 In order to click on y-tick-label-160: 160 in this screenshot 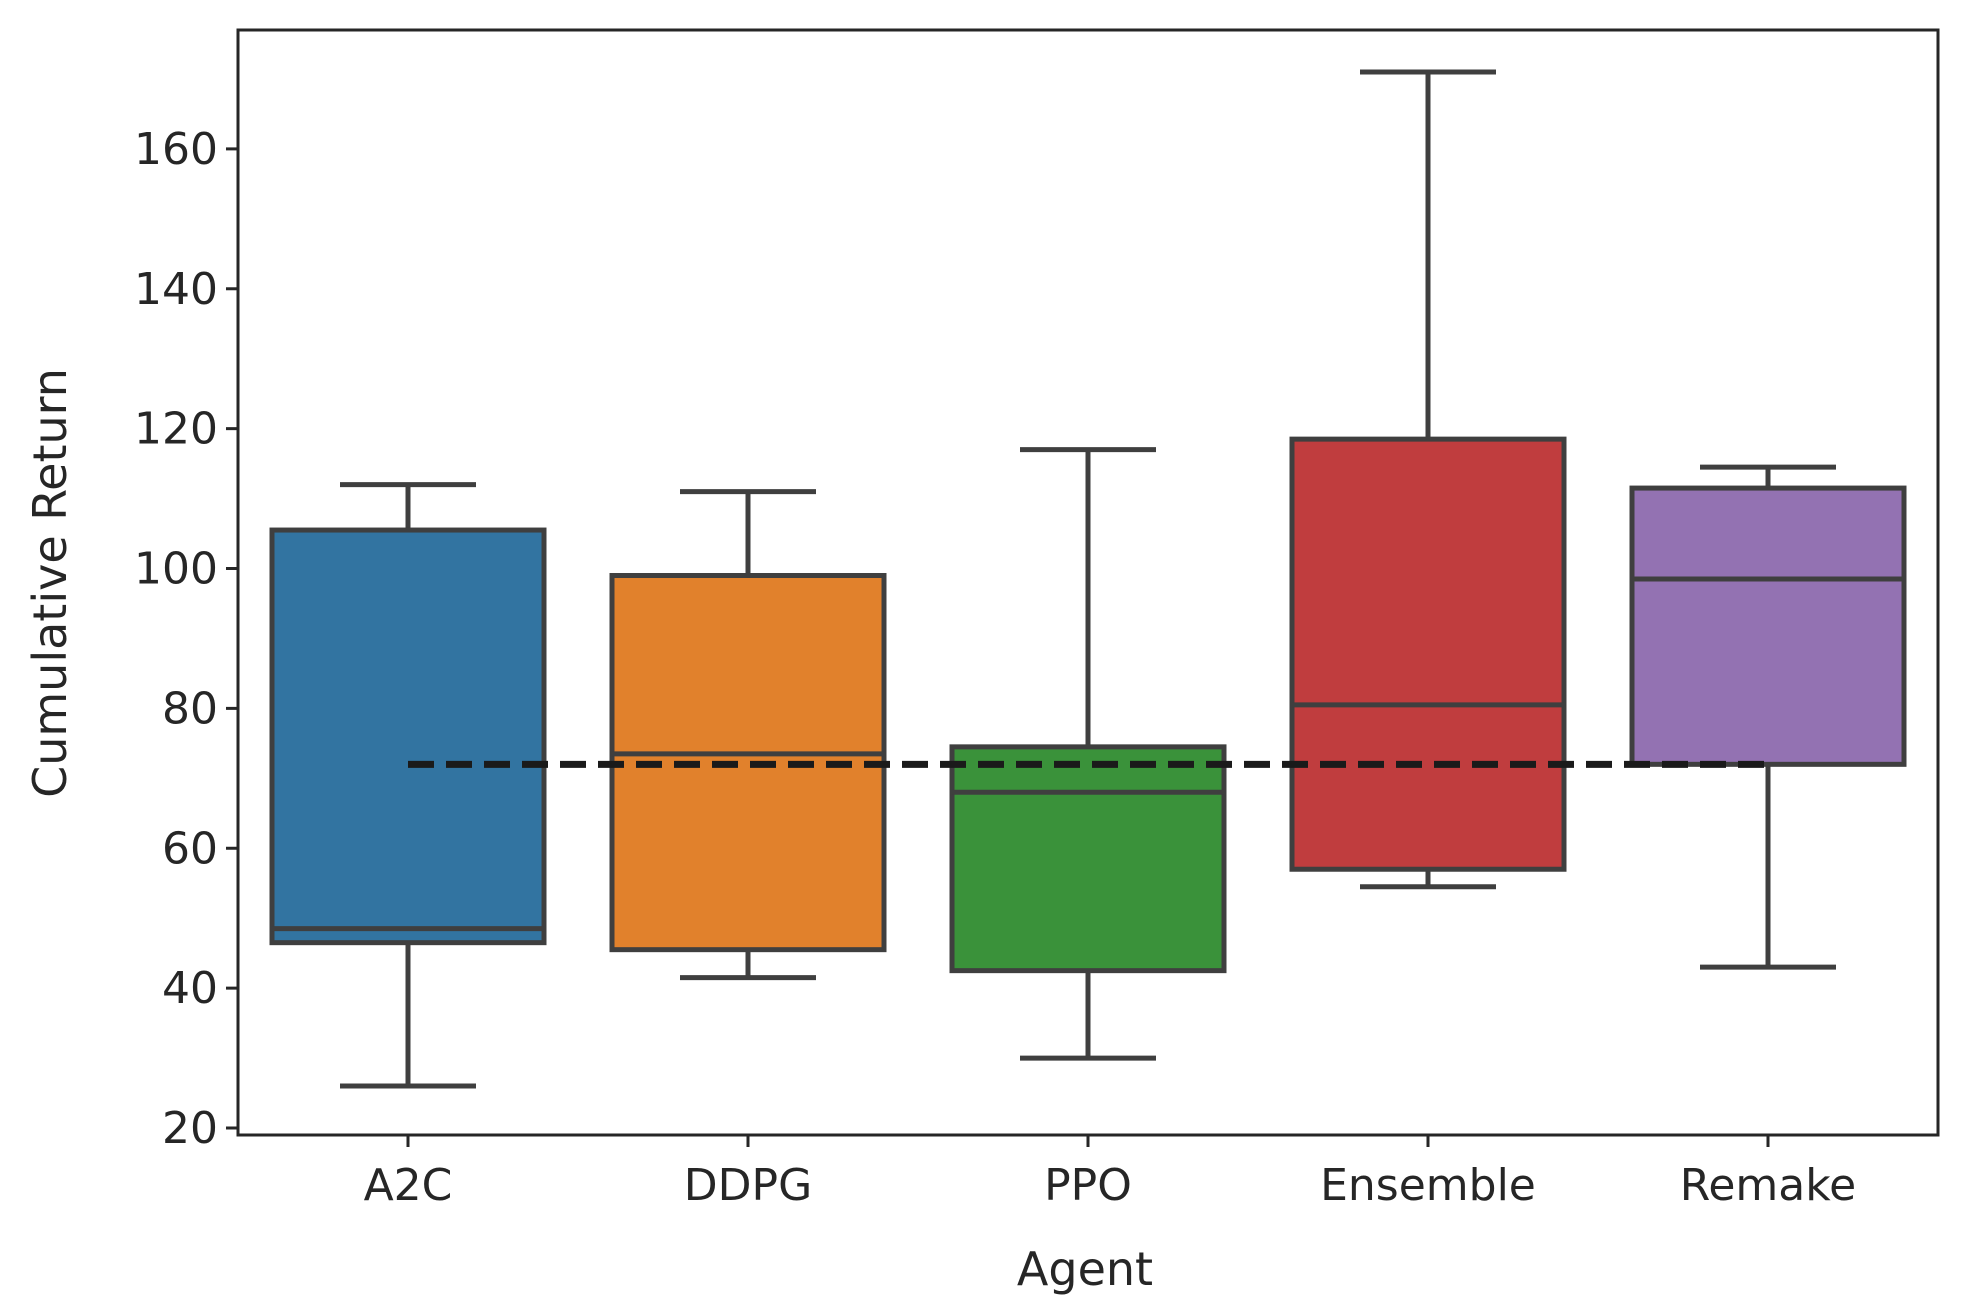, I will do `click(176, 149)`.